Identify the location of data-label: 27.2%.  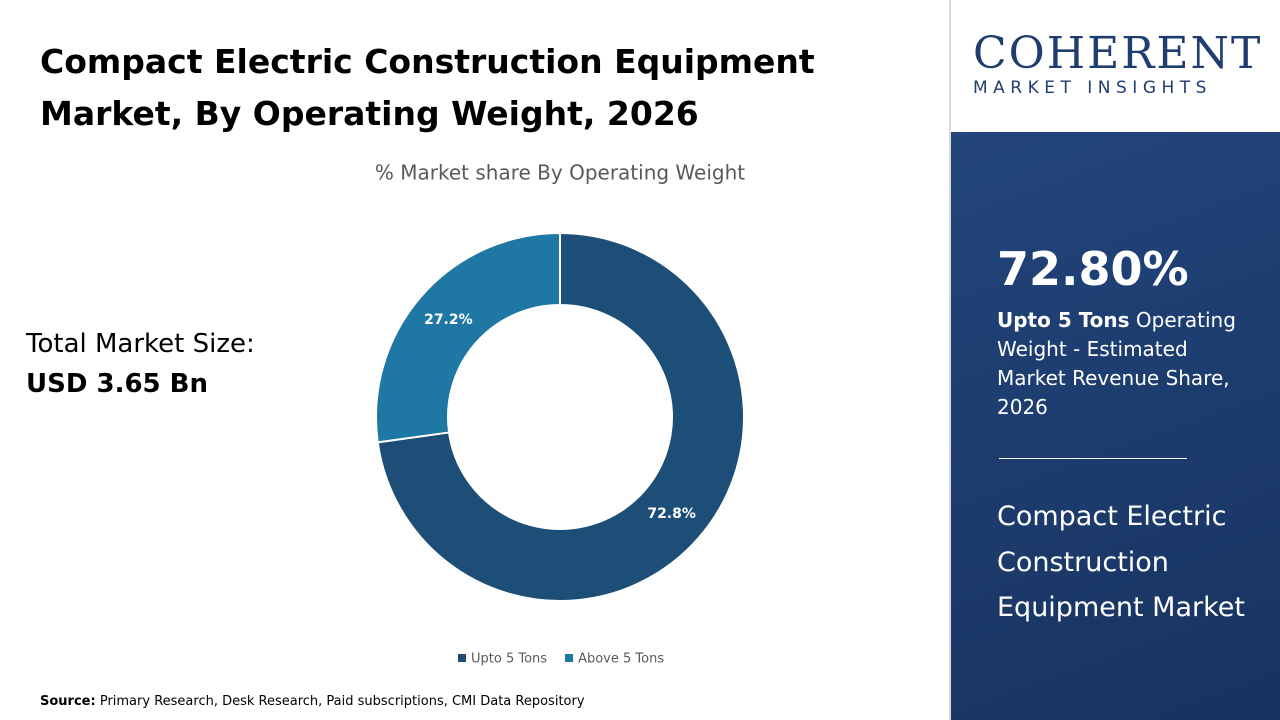
(448, 320).